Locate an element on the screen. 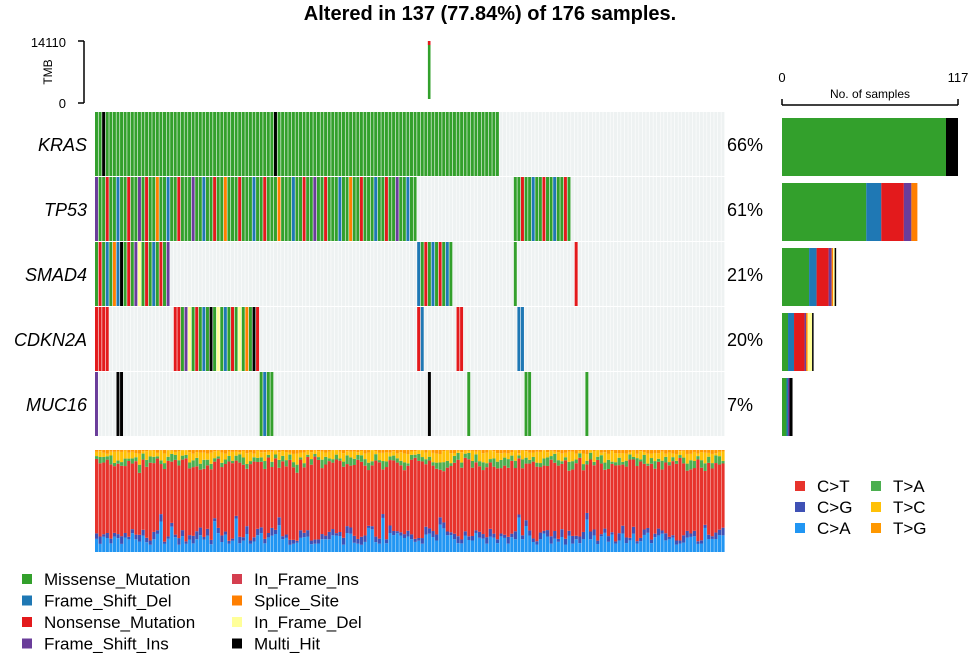 The image size is (978, 669). titv-panel is located at coordinates (410, 501).